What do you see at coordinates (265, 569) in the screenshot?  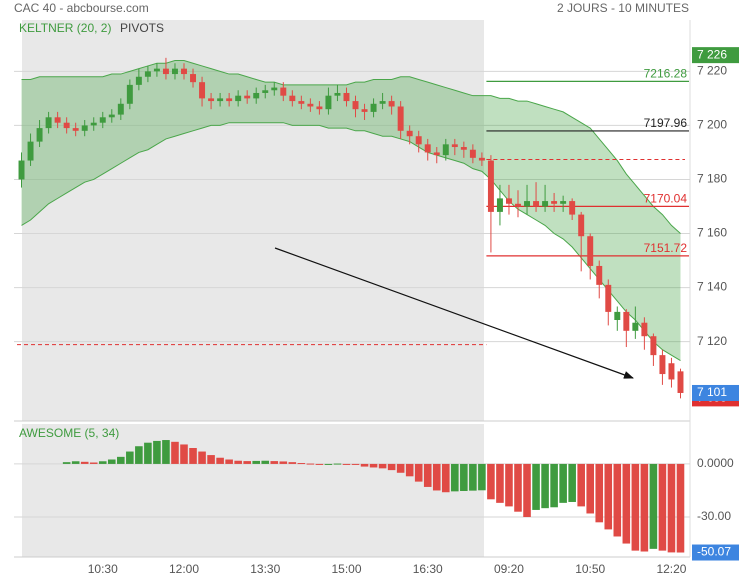 I see `x-tick-label: 13:30` at bounding box center [265, 569].